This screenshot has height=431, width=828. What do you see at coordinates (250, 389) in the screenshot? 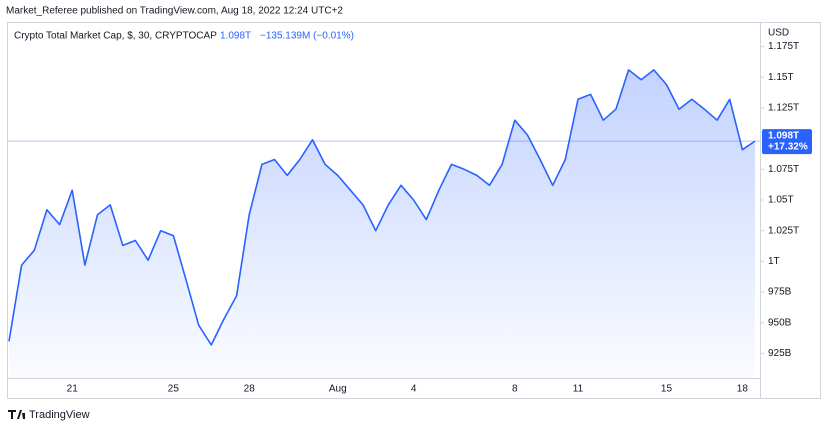
I see `x-tick-label: 28` at bounding box center [250, 389].